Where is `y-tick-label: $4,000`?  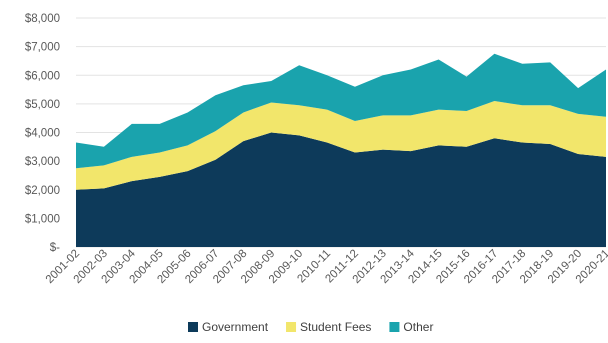
y-tick-label: $4,000 is located at coordinates (42, 134).